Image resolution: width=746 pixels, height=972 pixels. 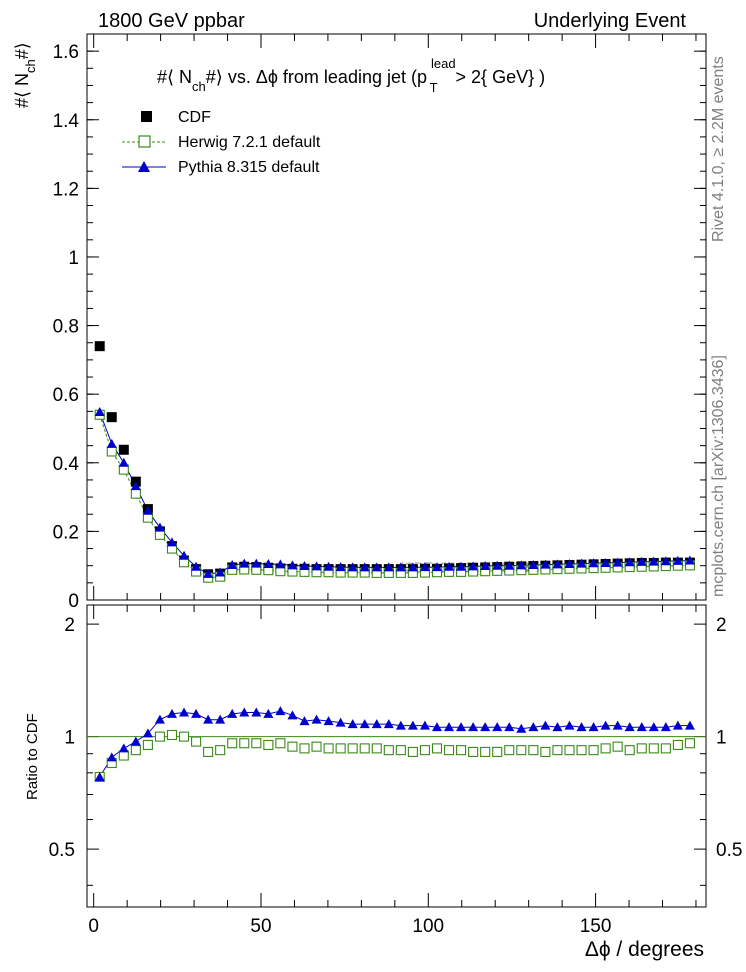 I want to click on header-right: Underlying Event, so click(x=610, y=21).